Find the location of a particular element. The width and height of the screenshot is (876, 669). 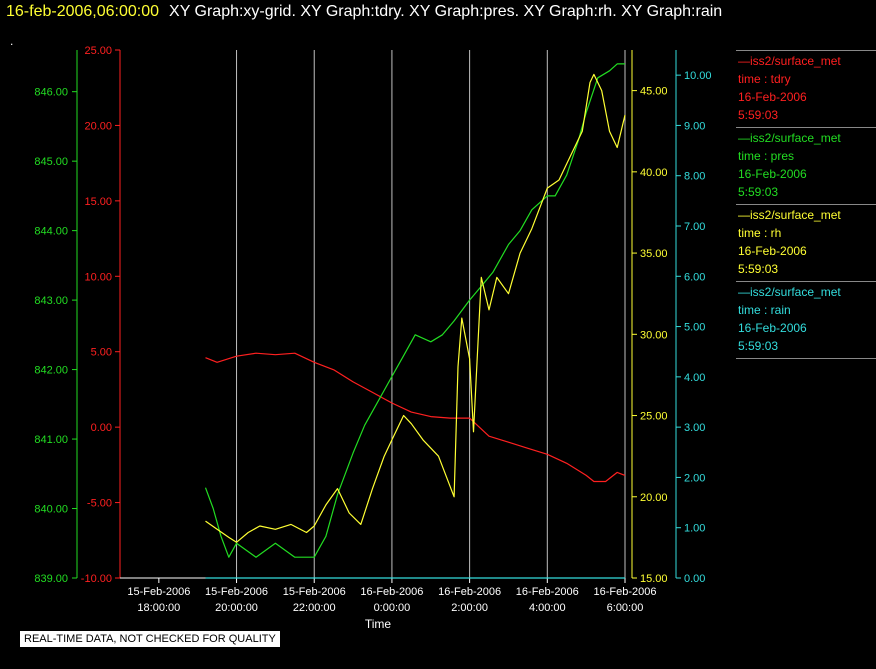

rh-tick-label: 20.00 is located at coordinates (654, 498).